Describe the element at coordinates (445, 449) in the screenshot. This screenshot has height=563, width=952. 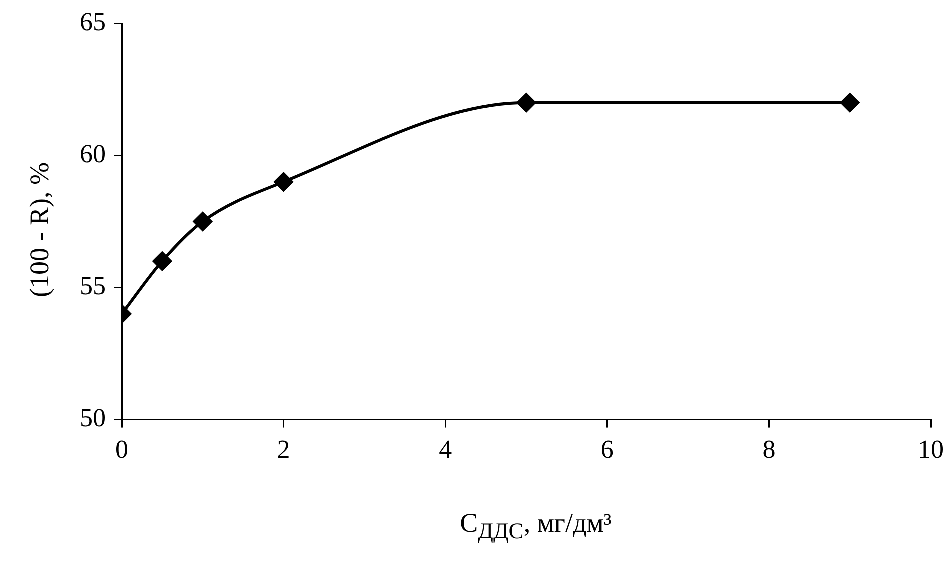
I see `x-tick-label: 4` at that location.